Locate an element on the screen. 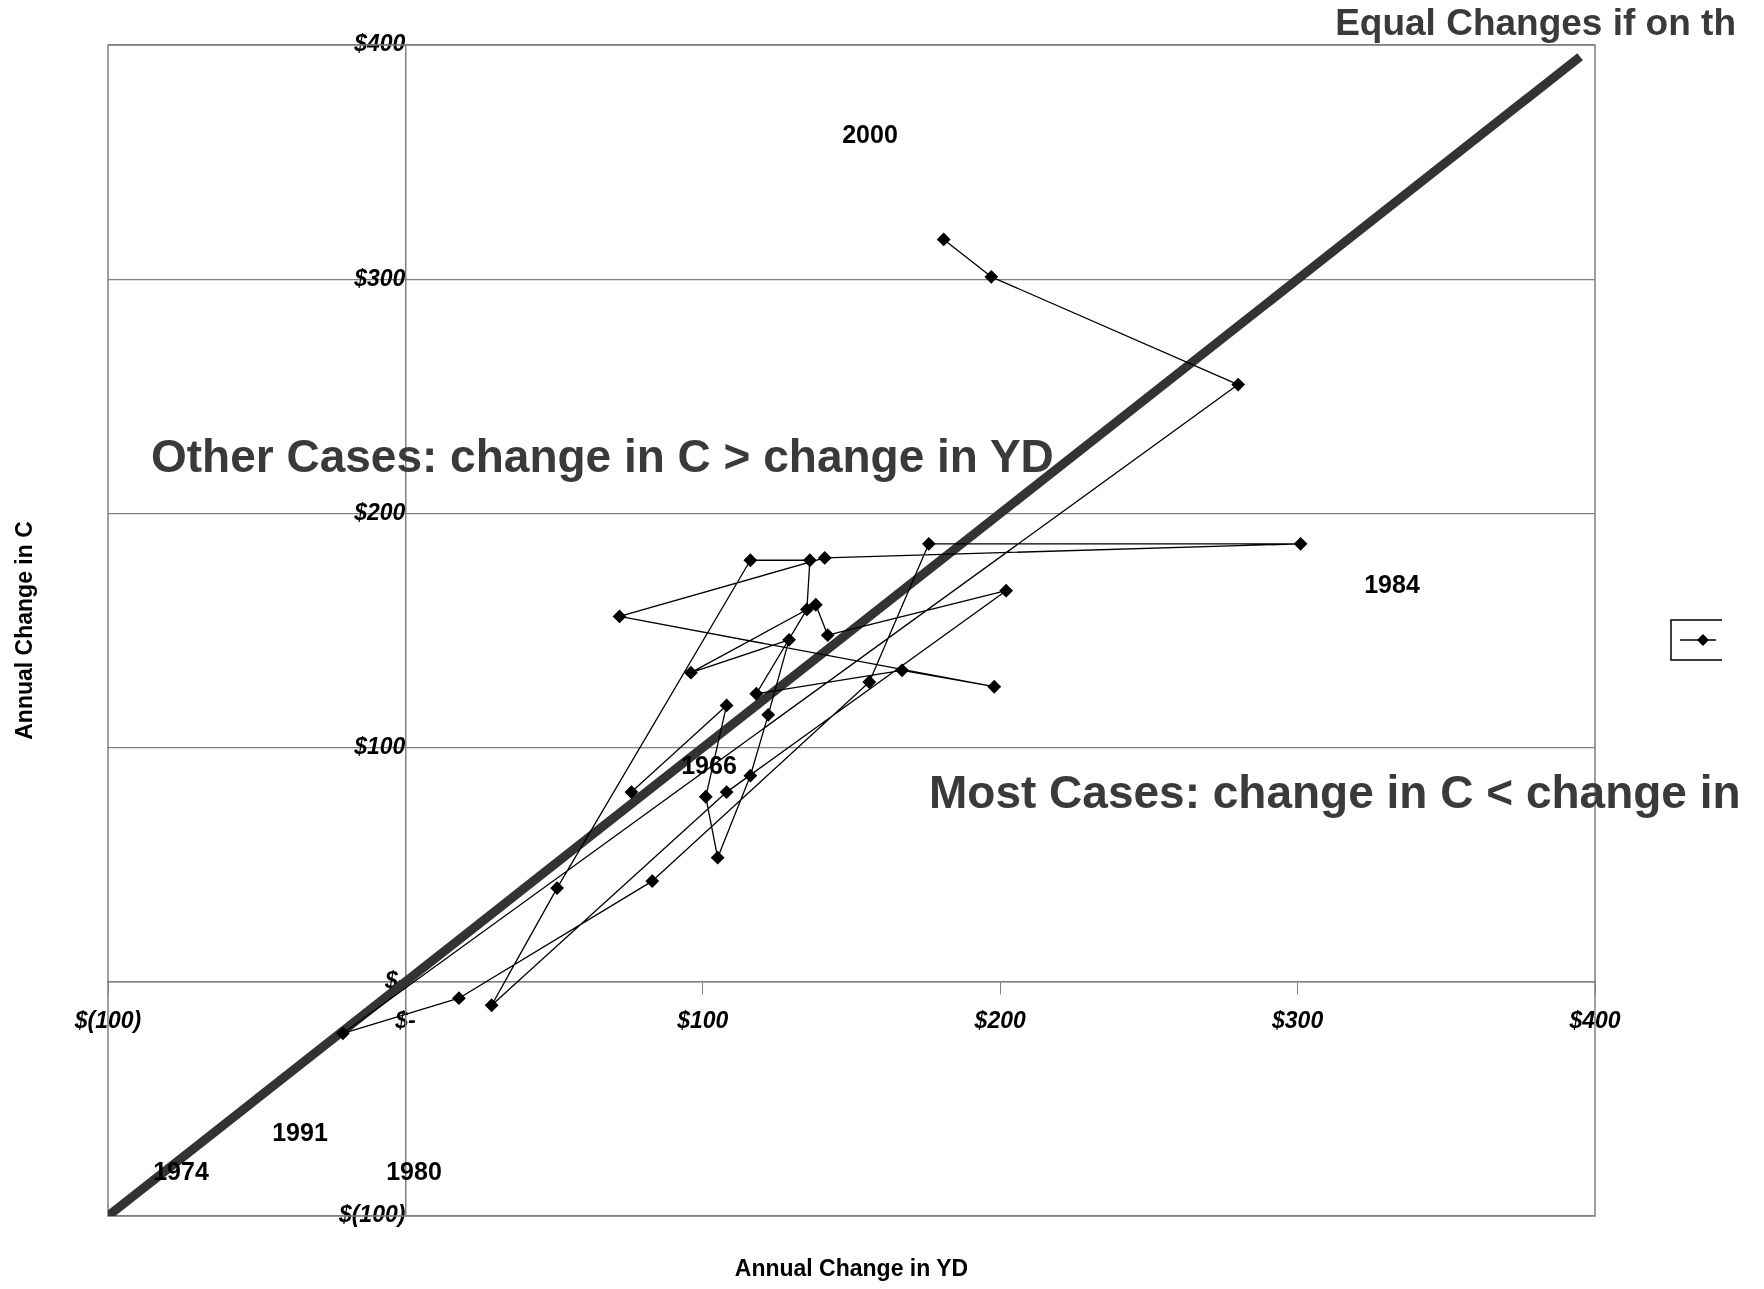 Image resolution: width=1764 pixels, height=1289 pixels. chart-title: Equal Changes if on th is located at coordinates (1535, 23).